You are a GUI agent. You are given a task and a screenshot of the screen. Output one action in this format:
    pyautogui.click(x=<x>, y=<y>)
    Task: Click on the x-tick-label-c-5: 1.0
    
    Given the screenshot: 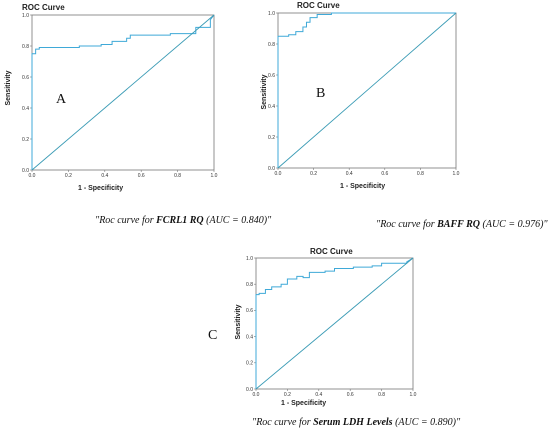 What is the action you would take?
    pyautogui.click(x=413, y=395)
    